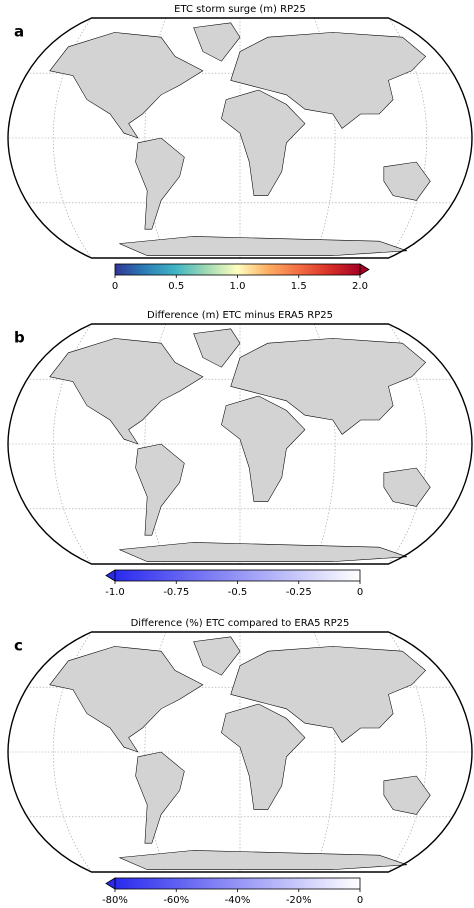 Image resolution: width=474 pixels, height=908 pixels. Describe the element at coordinates (238, 592) in the screenshot. I see `colorbar-tick-label: -0.5` at that location.